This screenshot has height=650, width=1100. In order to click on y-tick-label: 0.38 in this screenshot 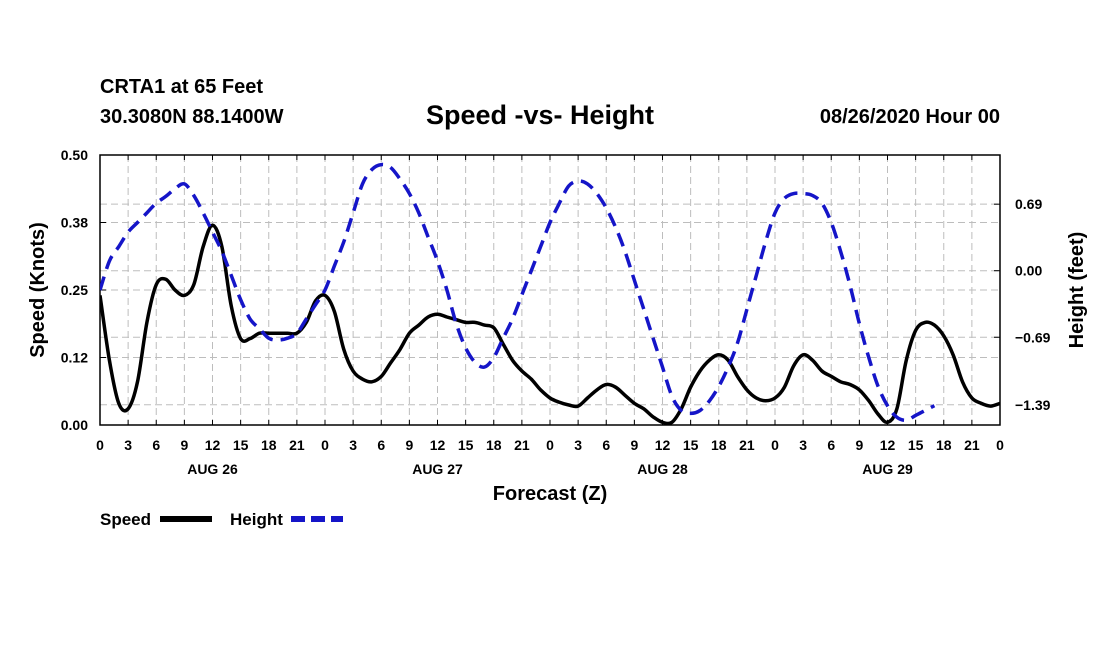, I will do `click(74, 223)`.